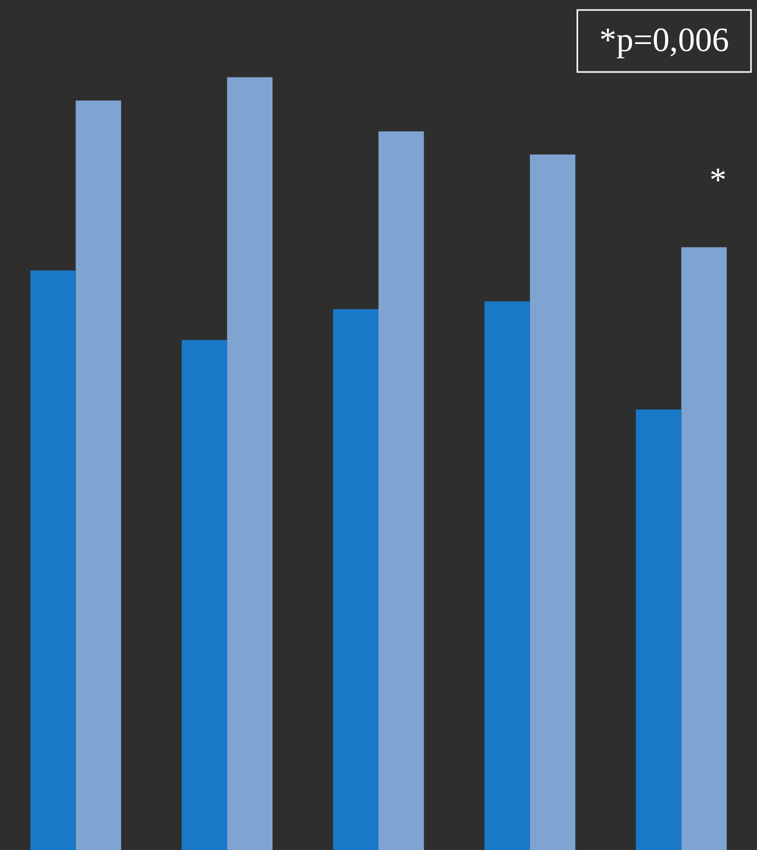  What do you see at coordinates (718, 181) in the screenshot?
I see `annotation: *` at bounding box center [718, 181].